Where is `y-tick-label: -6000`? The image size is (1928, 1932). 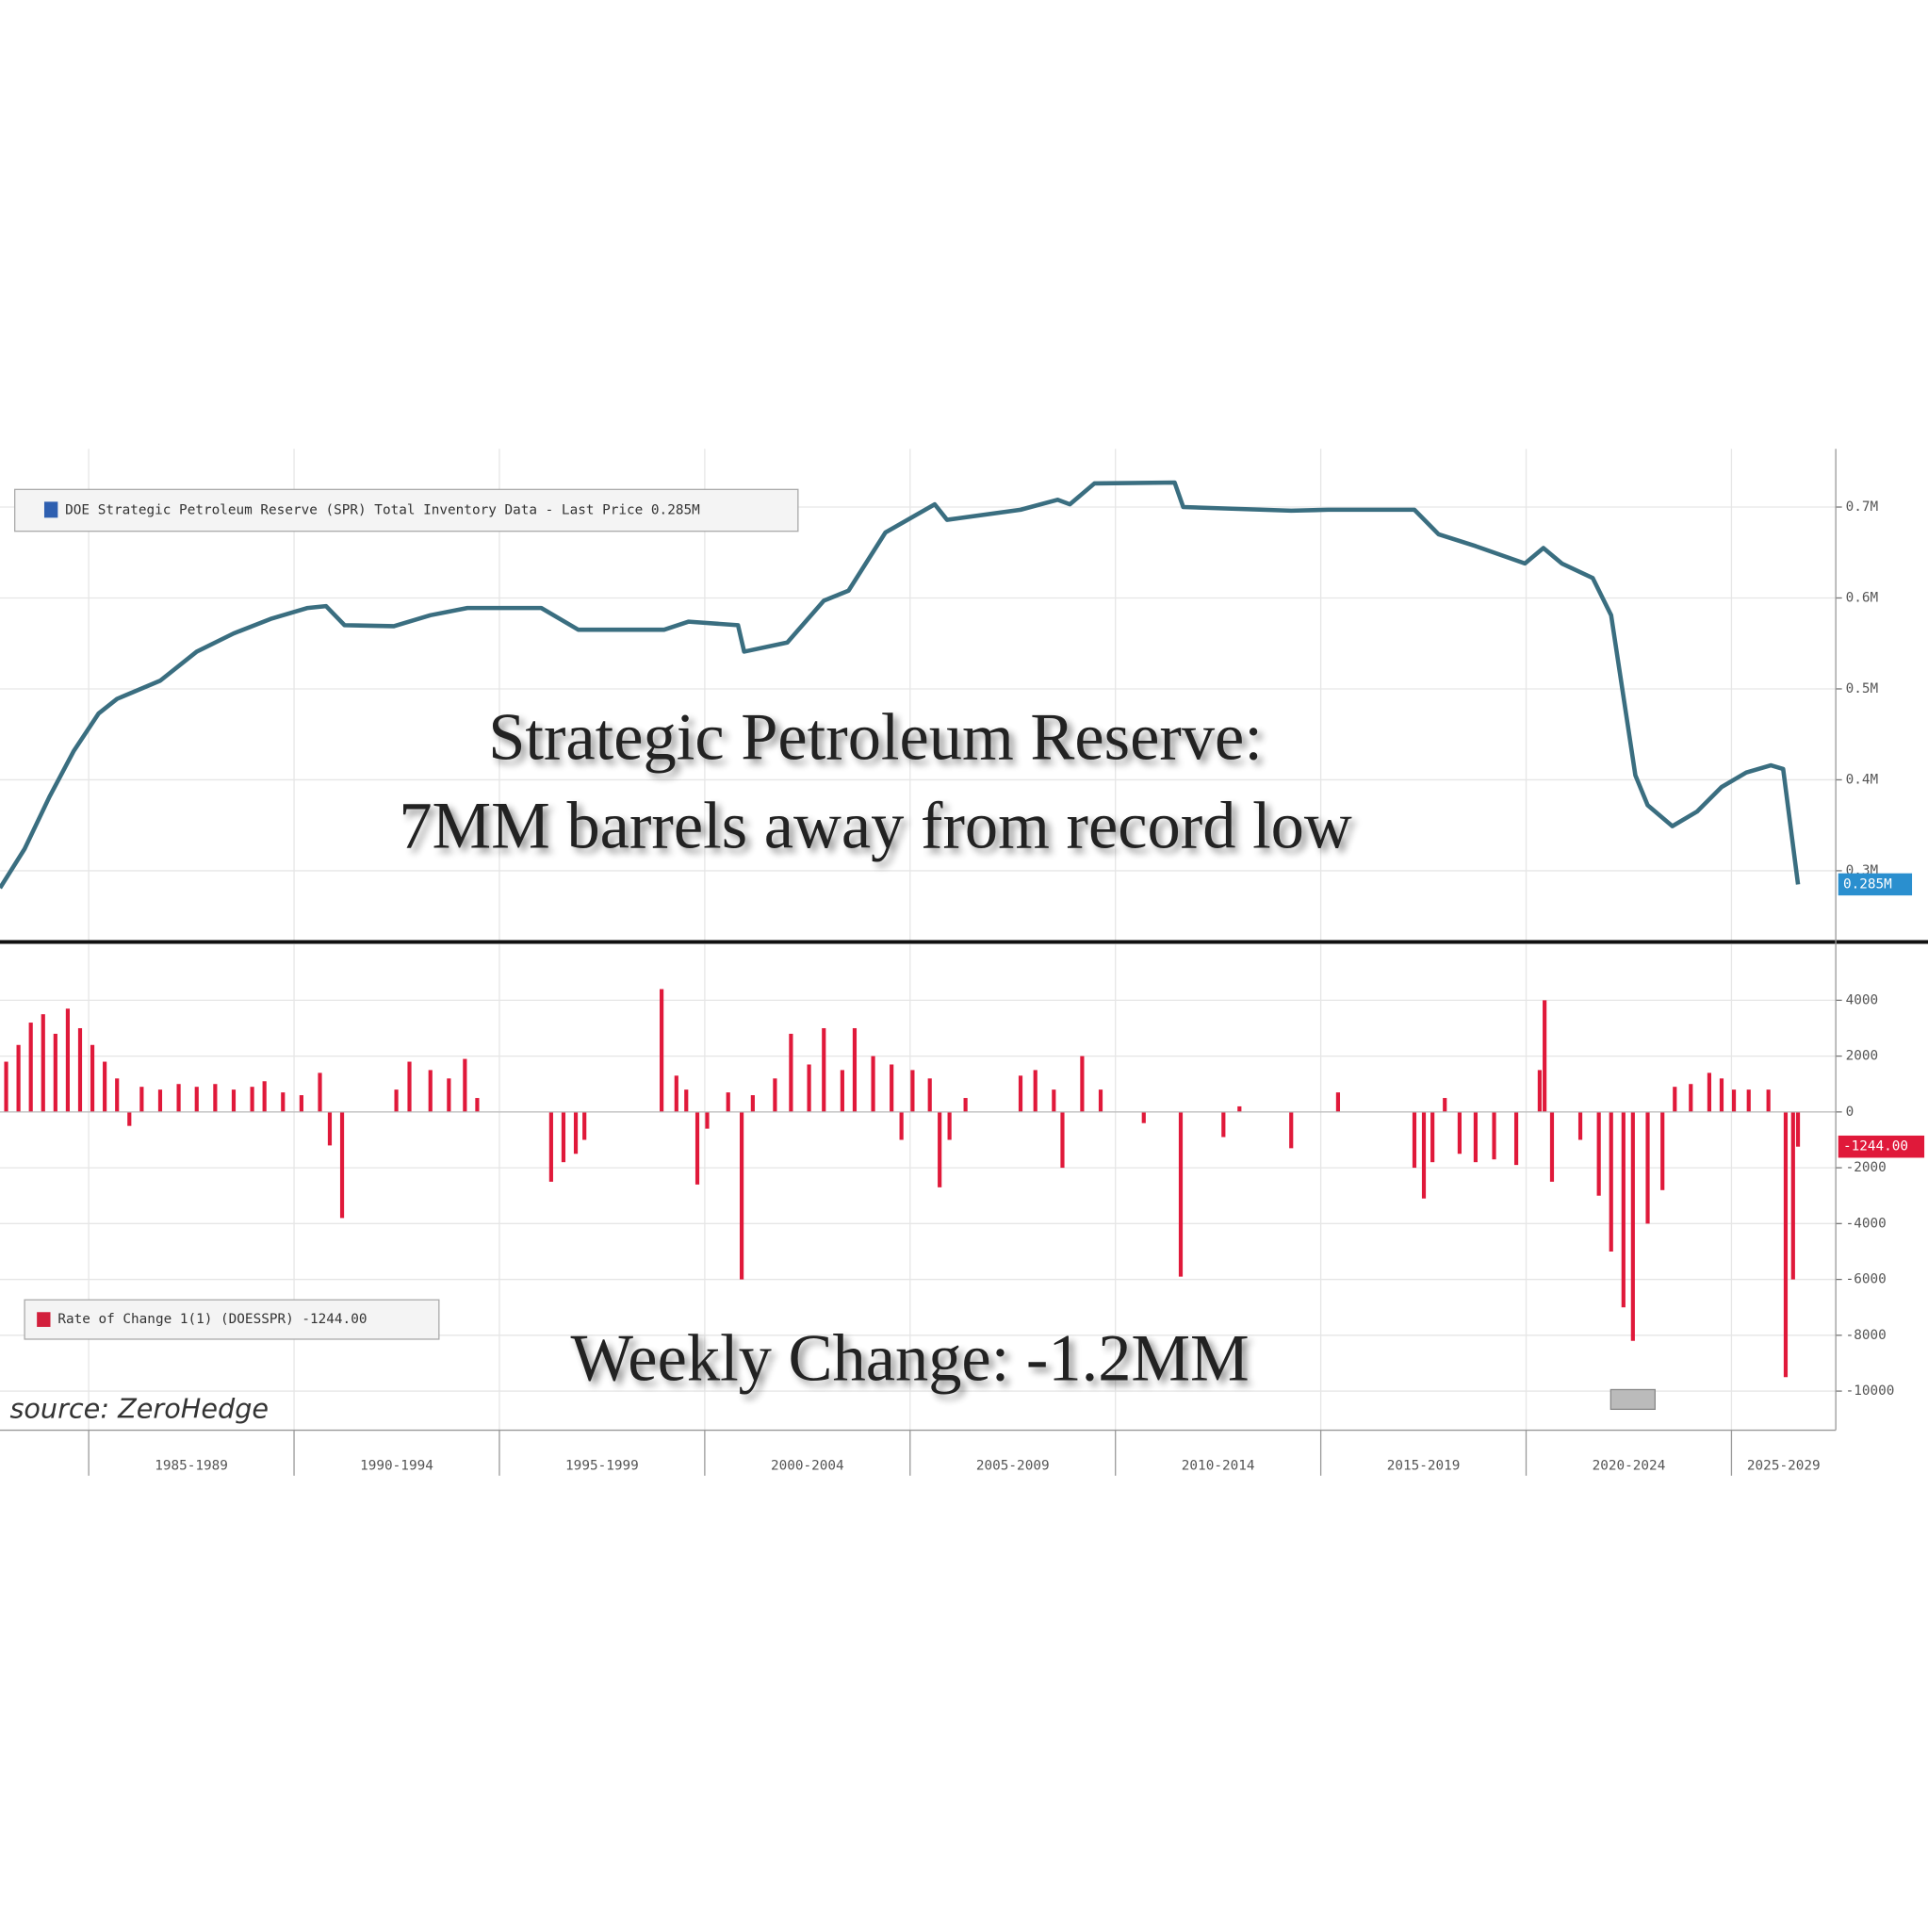 y-tick-label: -6000 is located at coordinates (1867, 1279).